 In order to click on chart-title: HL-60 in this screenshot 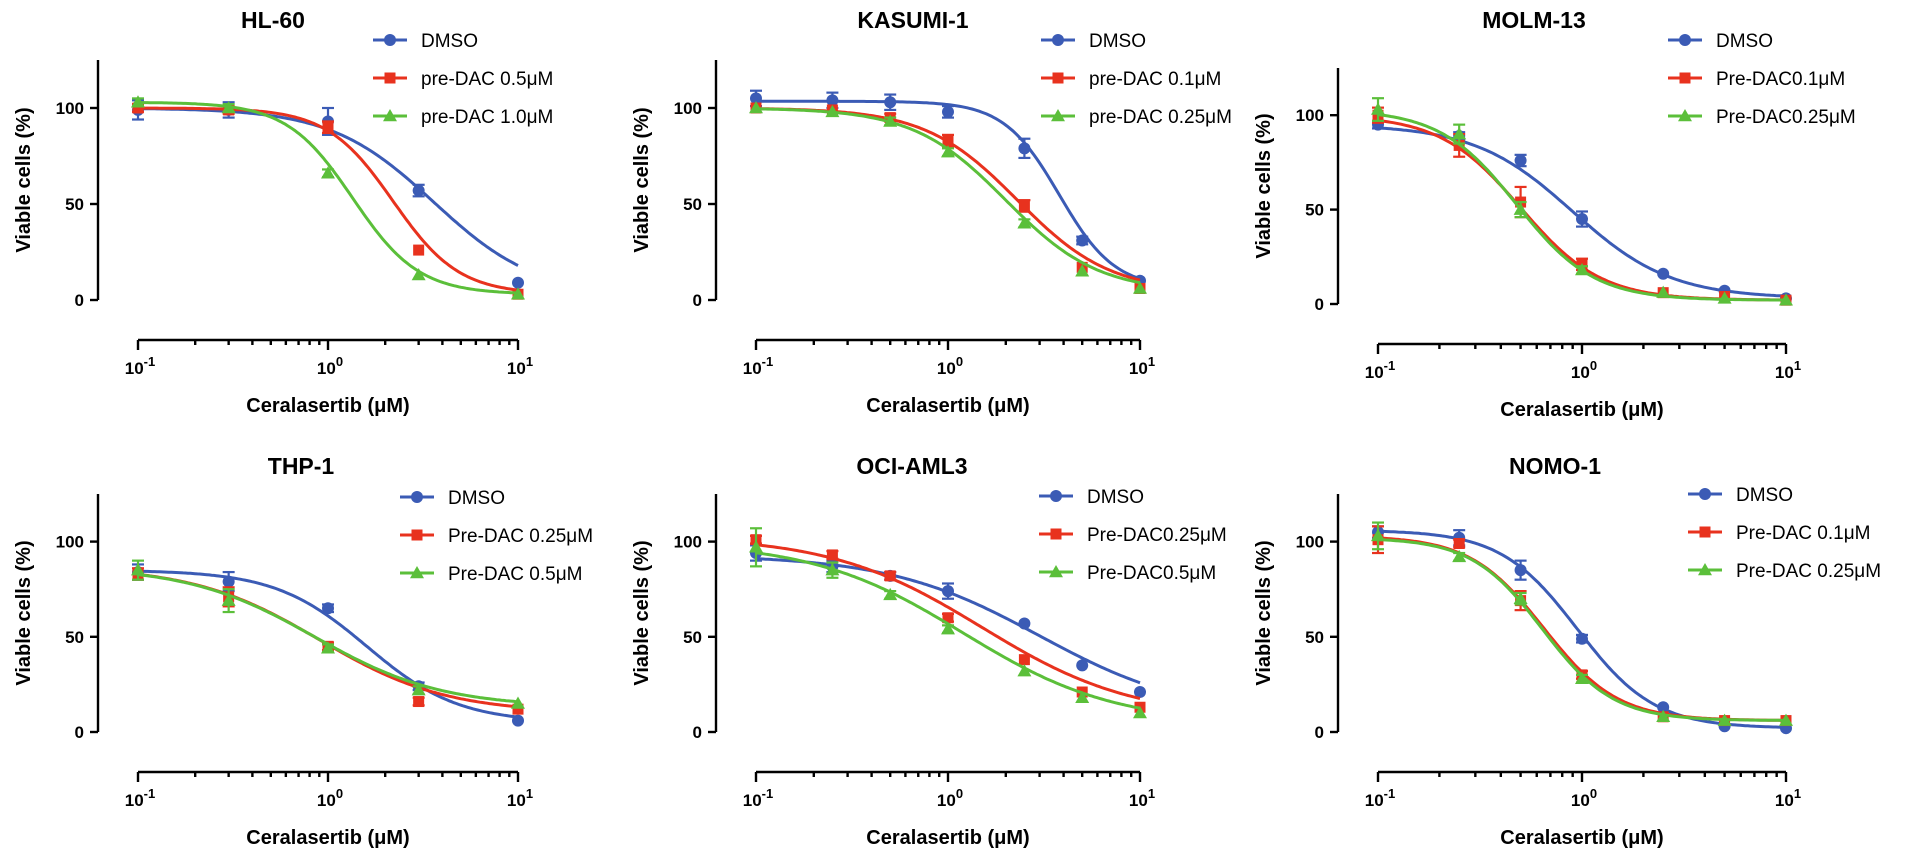, I will do `click(273, 20)`.